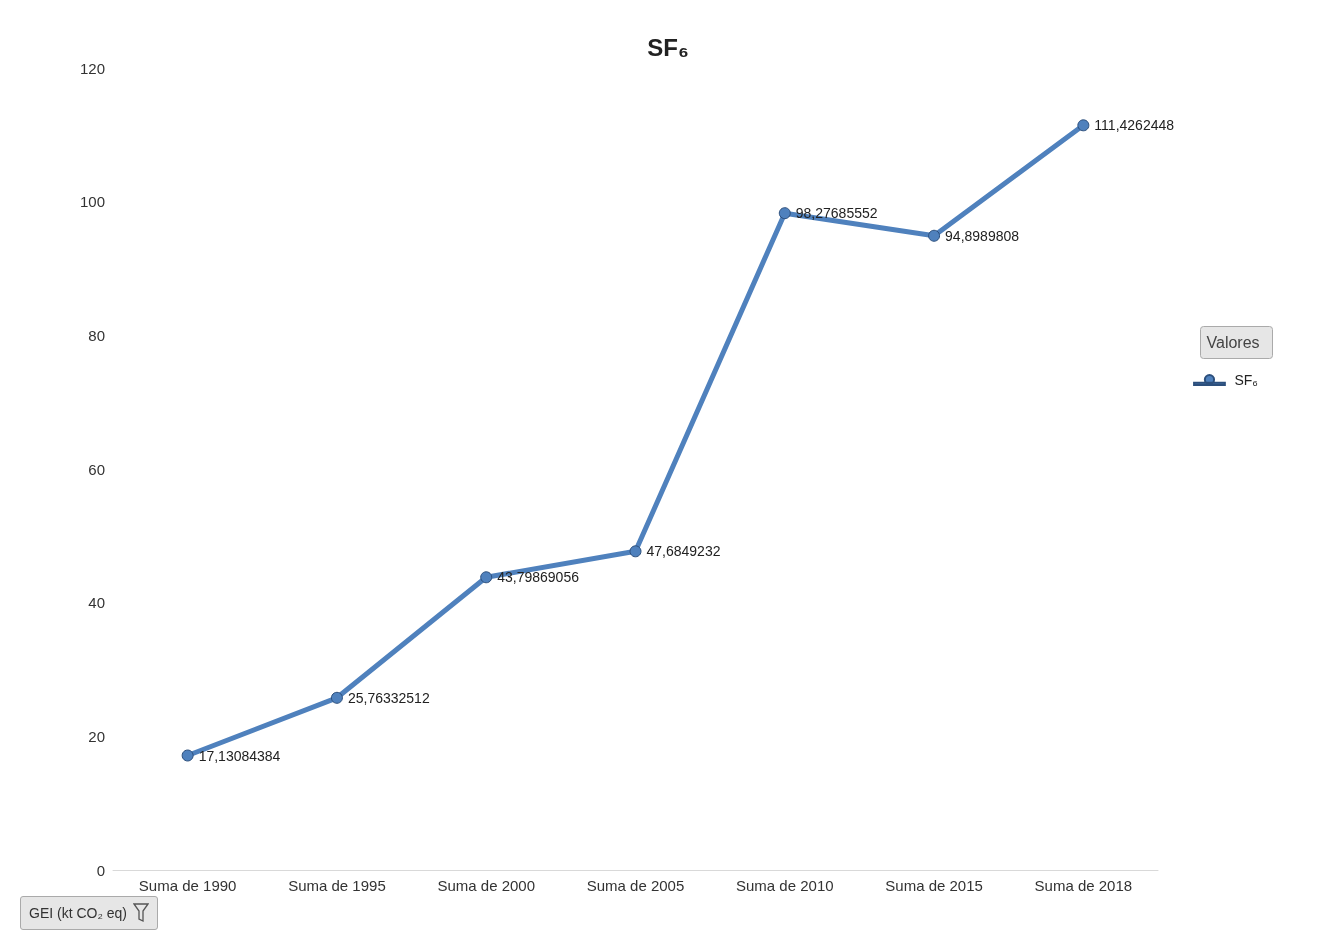 Image resolution: width=1337 pixels, height=947 pixels. What do you see at coordinates (982, 235) in the screenshot?
I see `data-label: 94,8989808` at bounding box center [982, 235].